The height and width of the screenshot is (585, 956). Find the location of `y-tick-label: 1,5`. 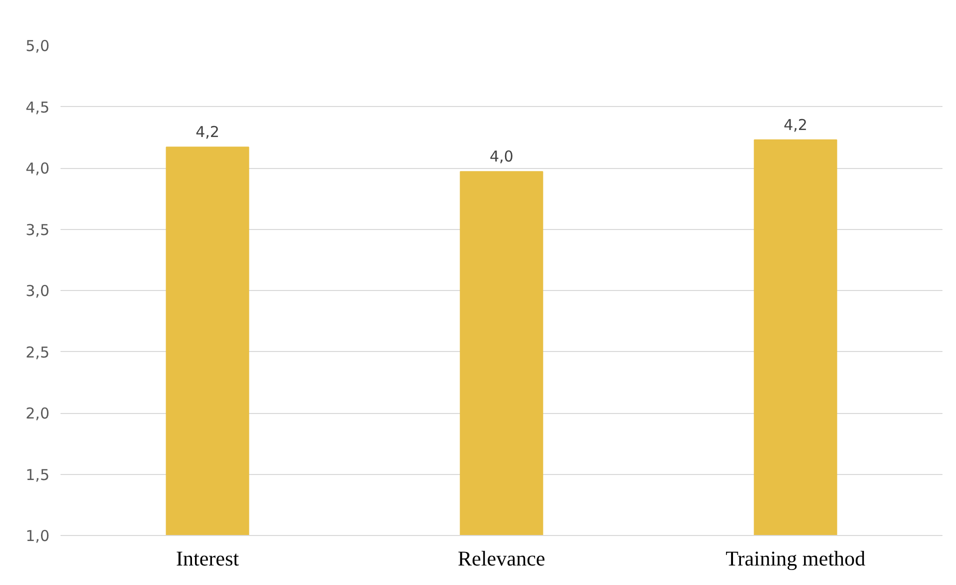

y-tick-label: 1,5 is located at coordinates (38, 475).